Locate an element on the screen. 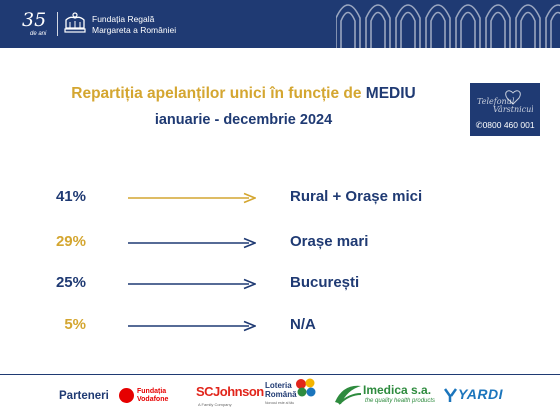  row-label: Rural + Orașe mici is located at coordinates (356, 196).